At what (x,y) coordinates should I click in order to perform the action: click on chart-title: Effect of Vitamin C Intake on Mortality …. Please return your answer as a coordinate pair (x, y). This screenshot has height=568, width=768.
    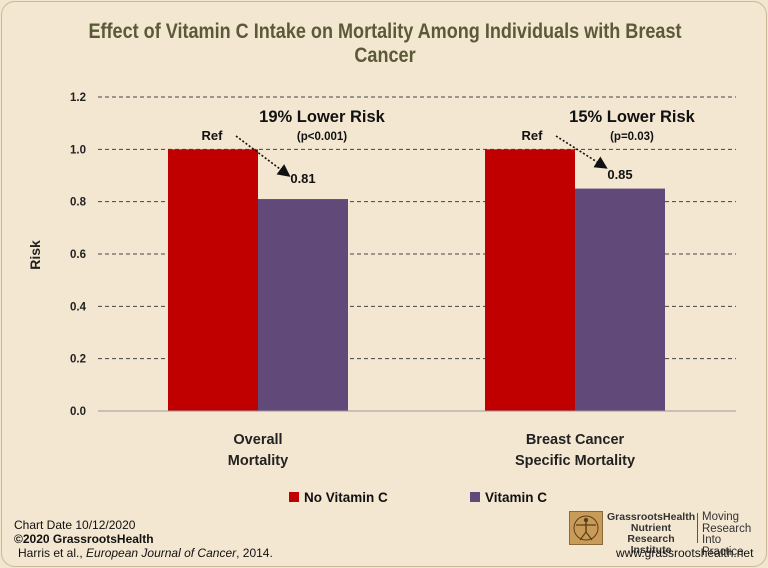
    Looking at the image, I should click on (385, 43).